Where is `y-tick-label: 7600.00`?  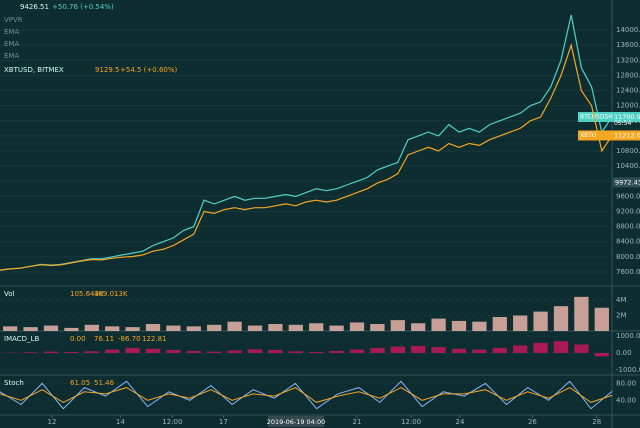
y-tick-label: 7600.00 is located at coordinates (628, 272).